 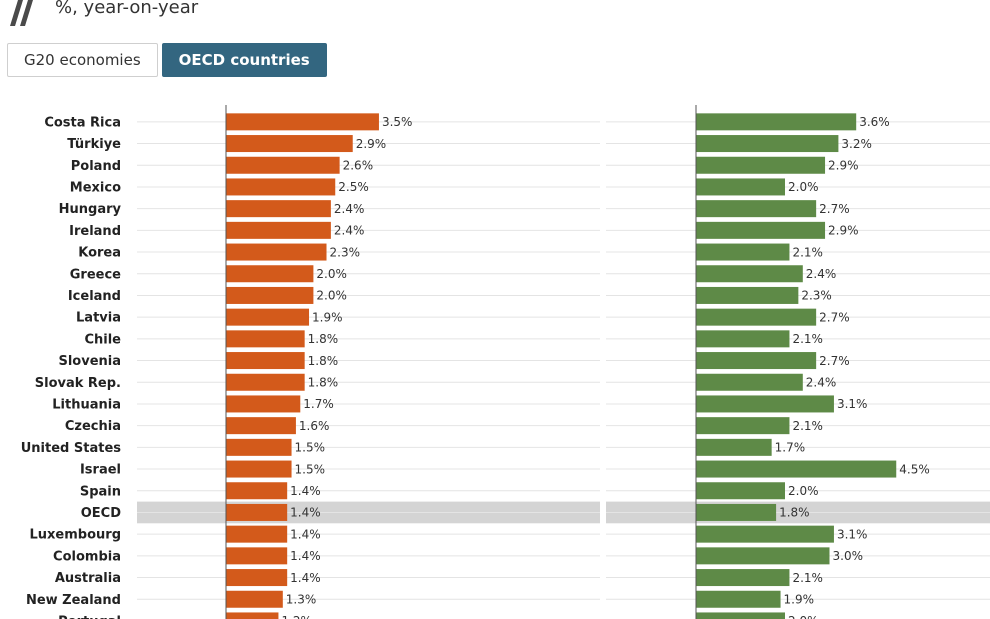 What do you see at coordinates (397, 122) in the screenshot?
I see `value-label-left: 3.5%` at bounding box center [397, 122].